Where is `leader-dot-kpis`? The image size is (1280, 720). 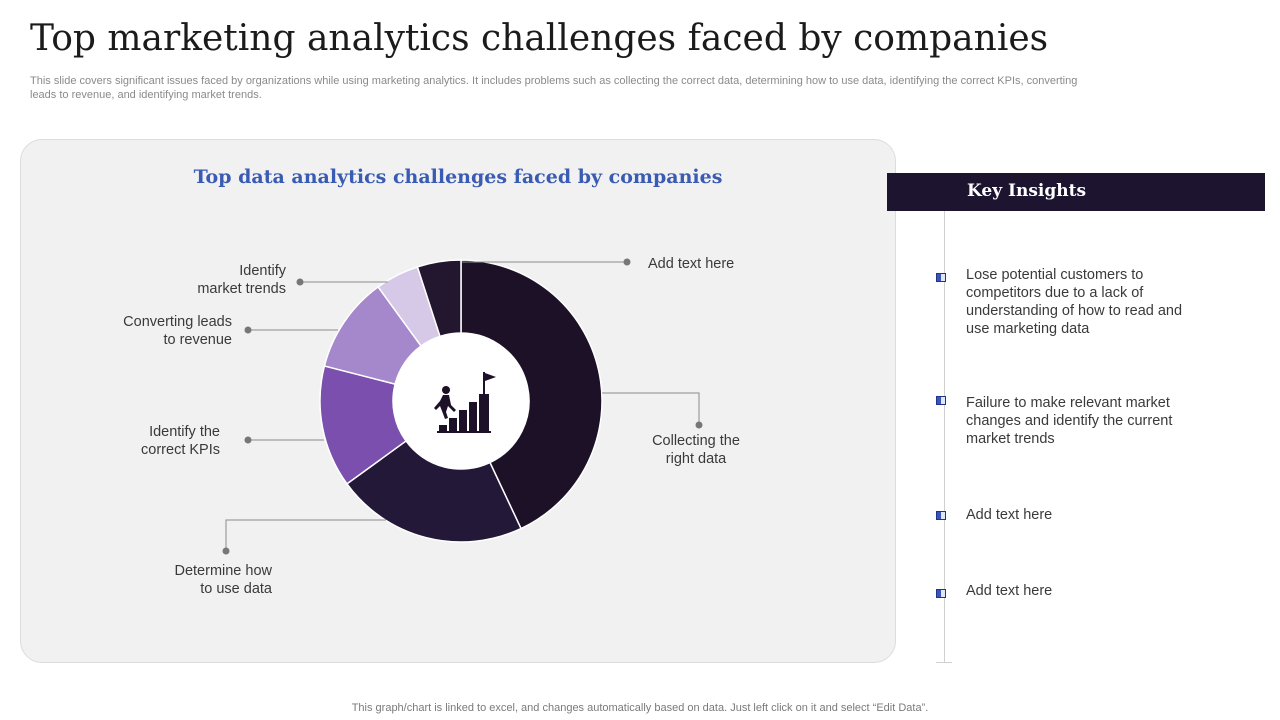 leader-dot-kpis is located at coordinates (248, 440).